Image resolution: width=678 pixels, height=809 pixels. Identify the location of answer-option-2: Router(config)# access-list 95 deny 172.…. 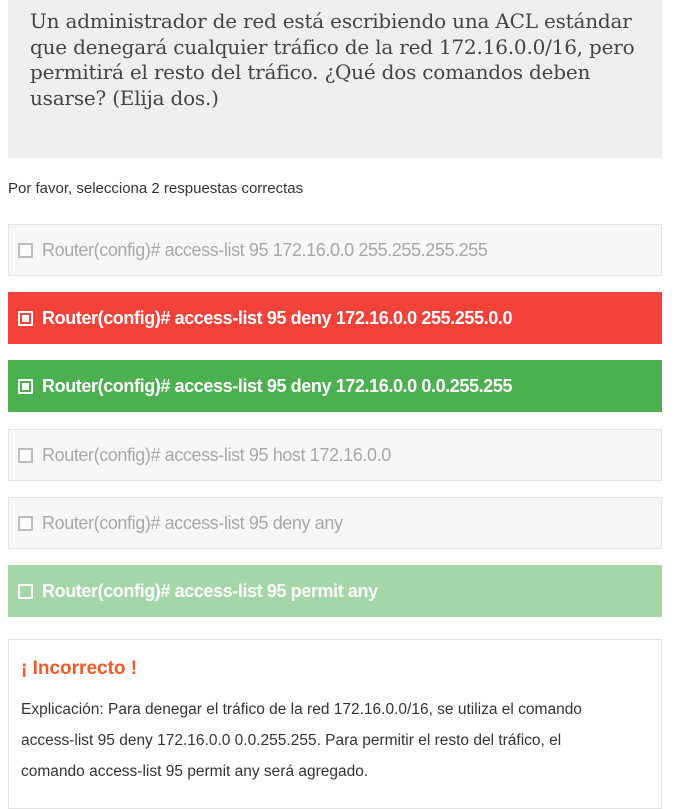
(335, 318).